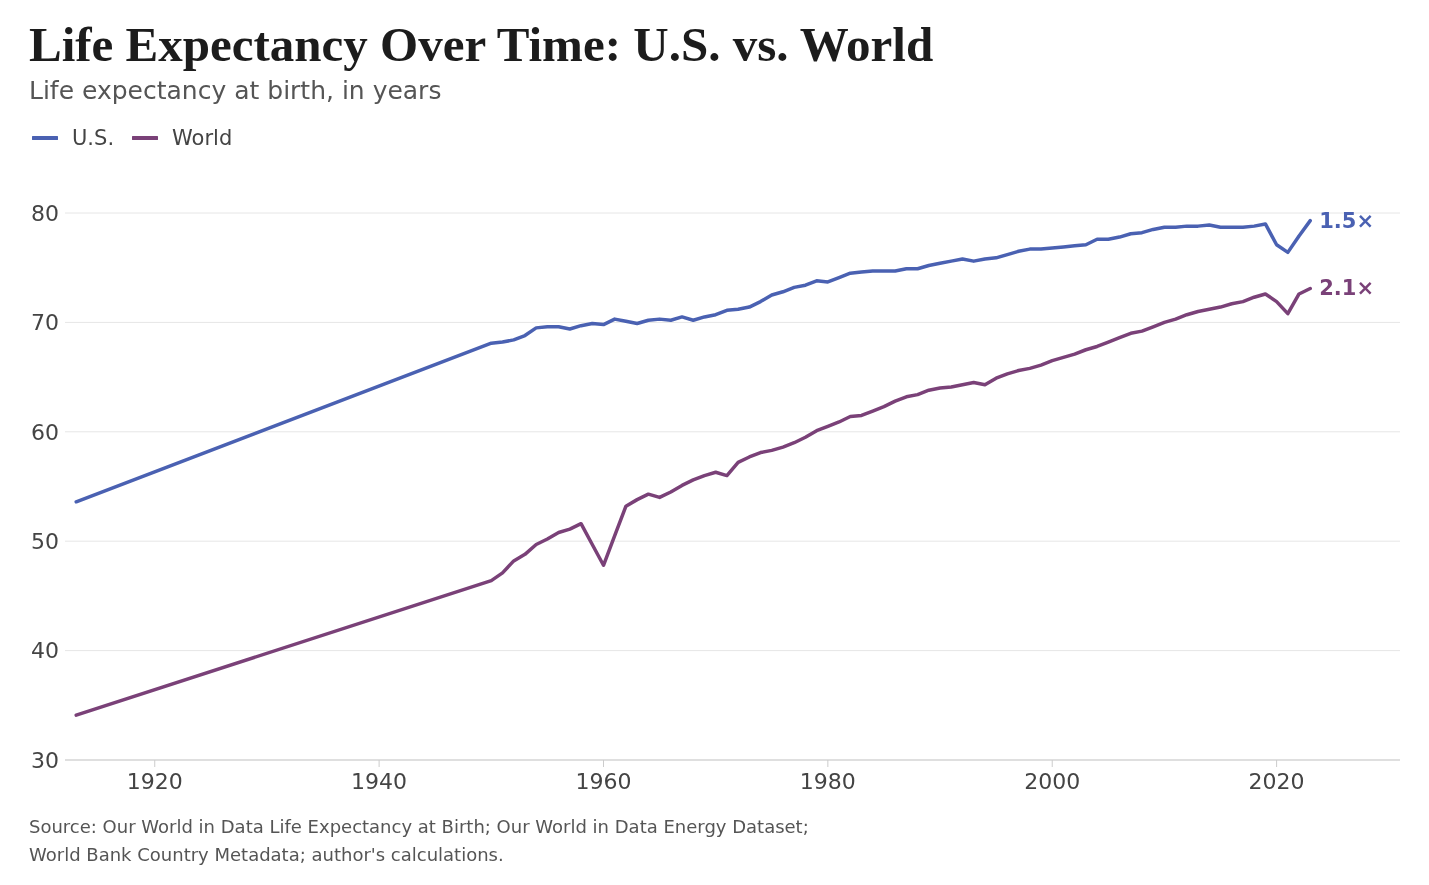 Image resolution: width=1429 pixels, height=885 pixels. What do you see at coordinates (45, 760) in the screenshot?
I see `y-tick-label: 30` at bounding box center [45, 760].